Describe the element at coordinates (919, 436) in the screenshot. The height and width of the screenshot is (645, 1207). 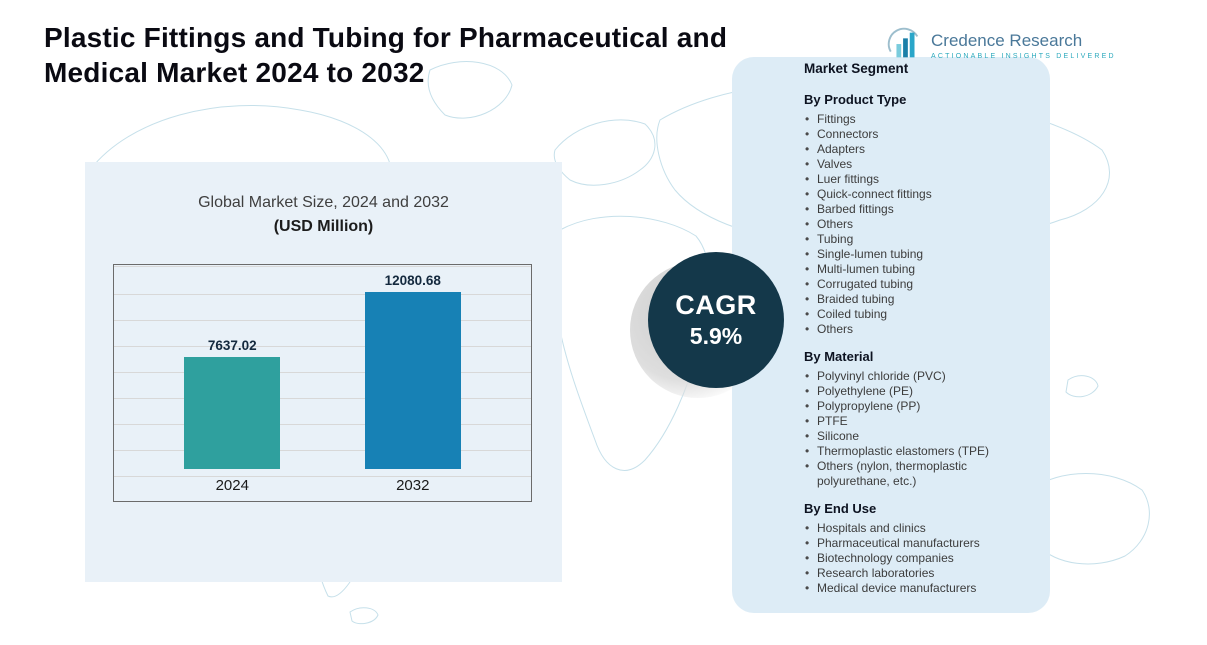
I see `segment-item: Silicone` at that location.